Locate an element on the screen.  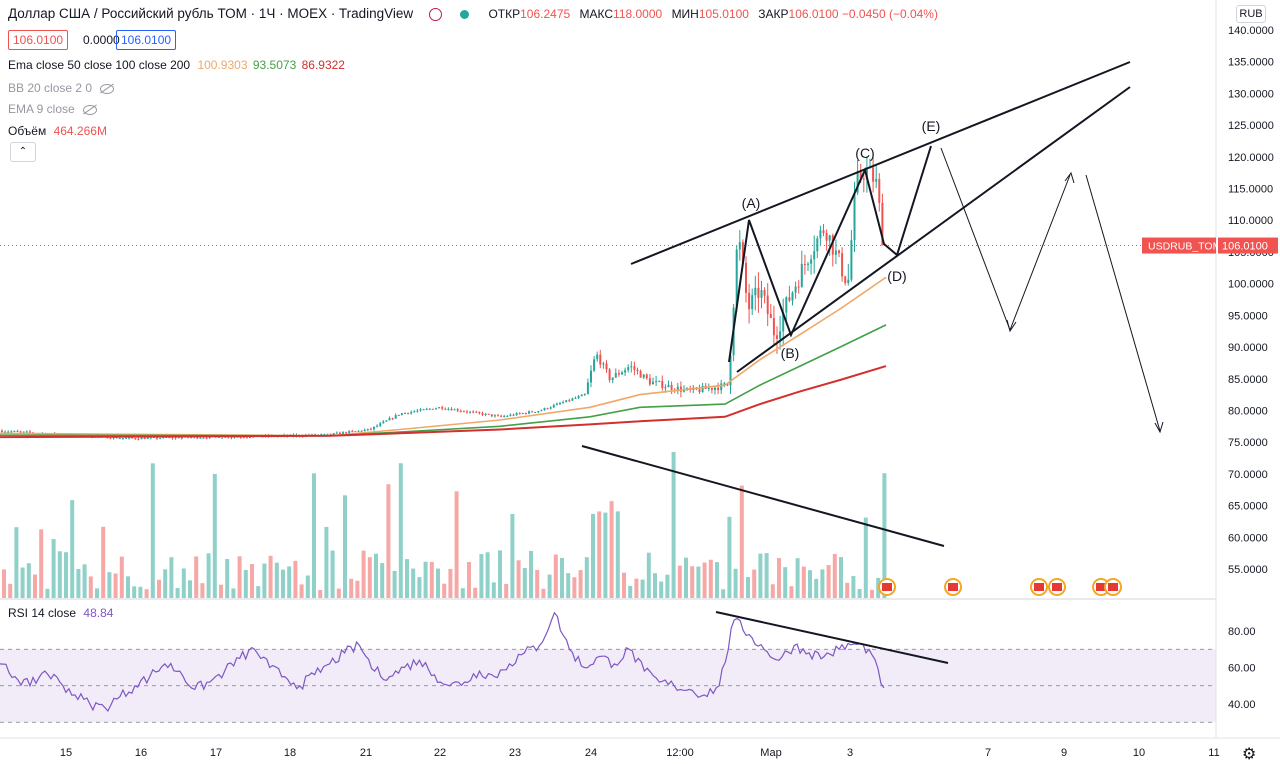
time-tick-label: 24 is located at coordinates (591, 753).